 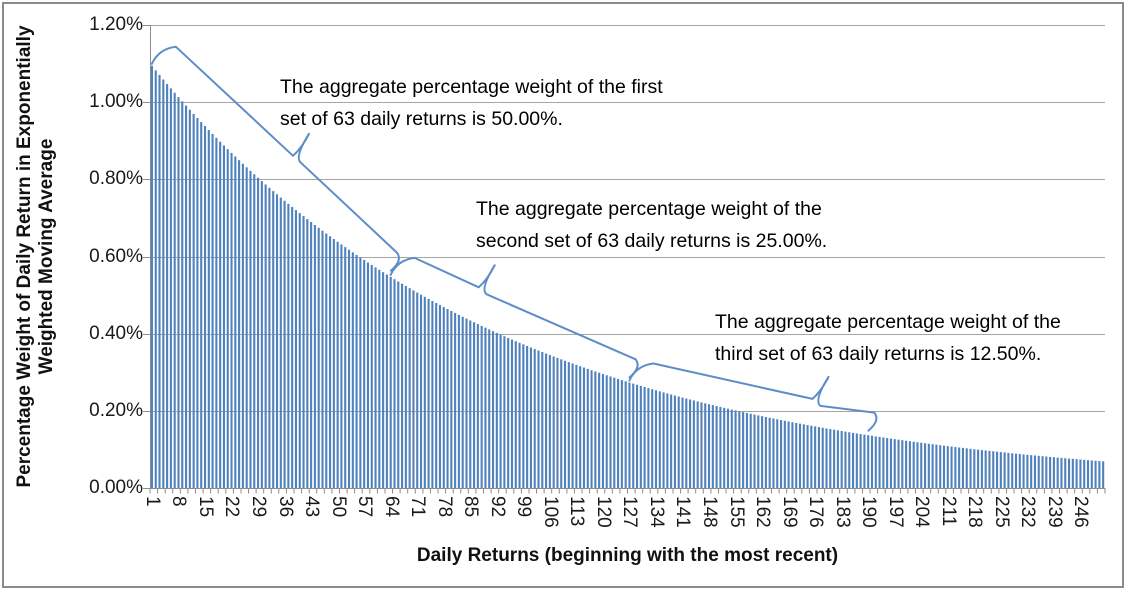 What do you see at coordinates (550, 512) in the screenshot?
I see `x-tick-label: 106` at bounding box center [550, 512].